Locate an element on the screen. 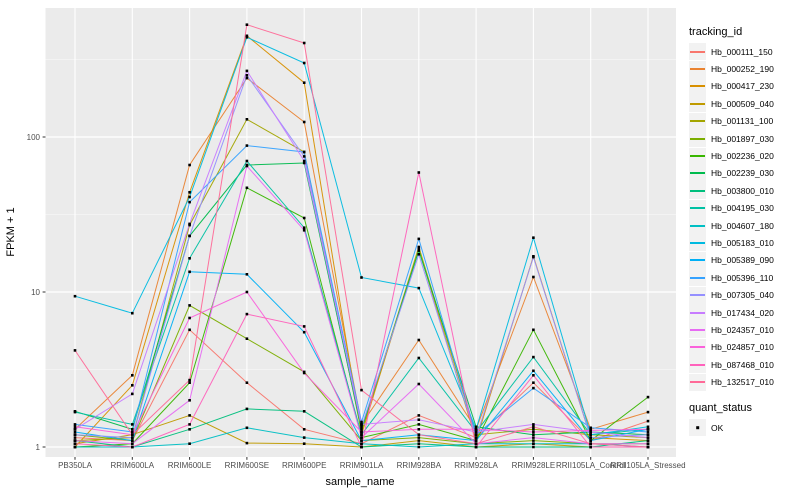 The image size is (800, 500). legend-item-label: Hb_000417_230 is located at coordinates (742, 86).